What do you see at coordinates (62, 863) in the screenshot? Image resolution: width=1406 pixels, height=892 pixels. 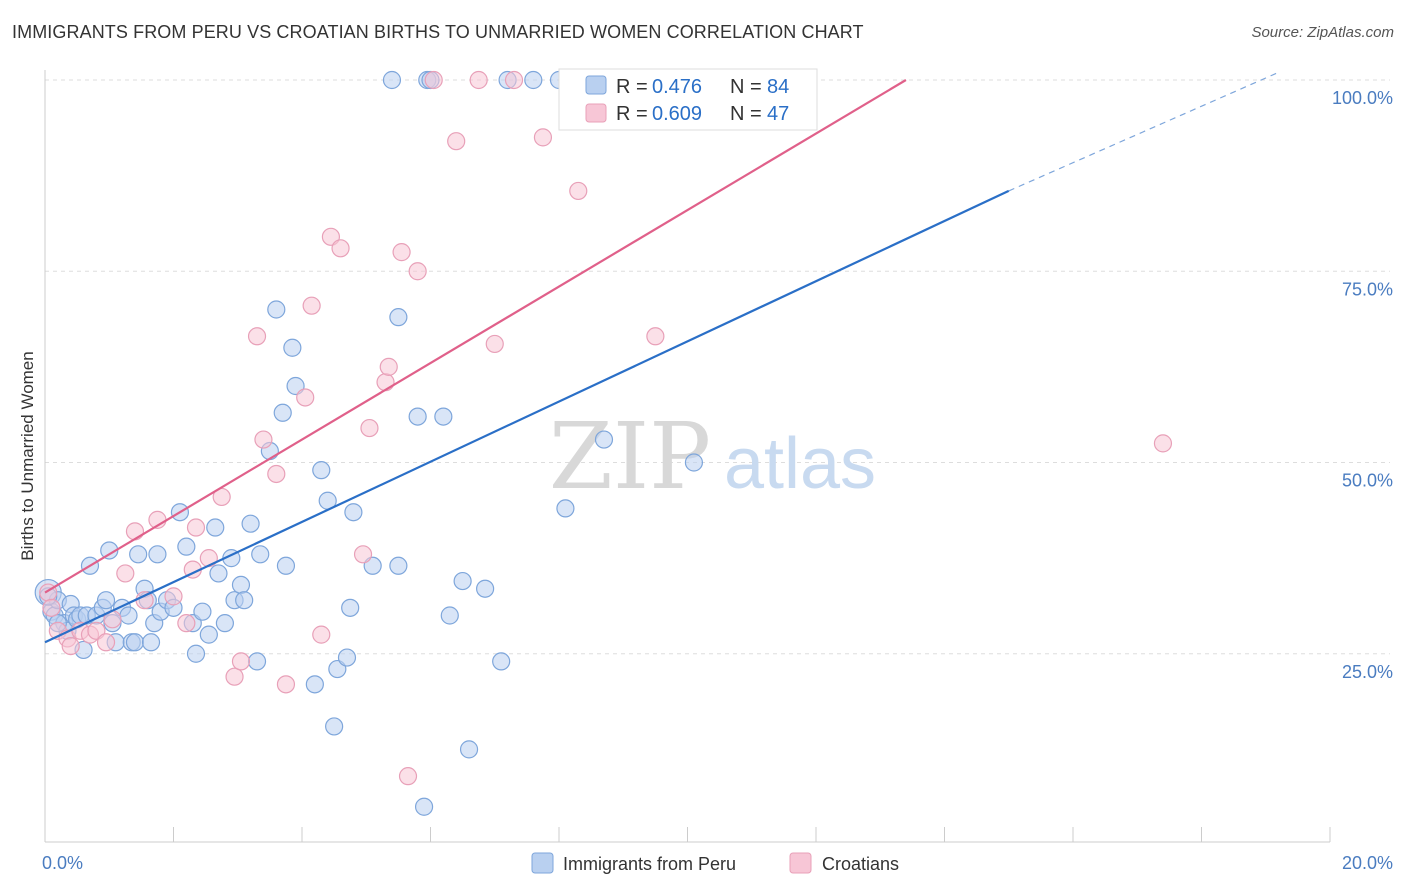 I see `x-tick-label-min: 0.0%` at bounding box center [62, 863].